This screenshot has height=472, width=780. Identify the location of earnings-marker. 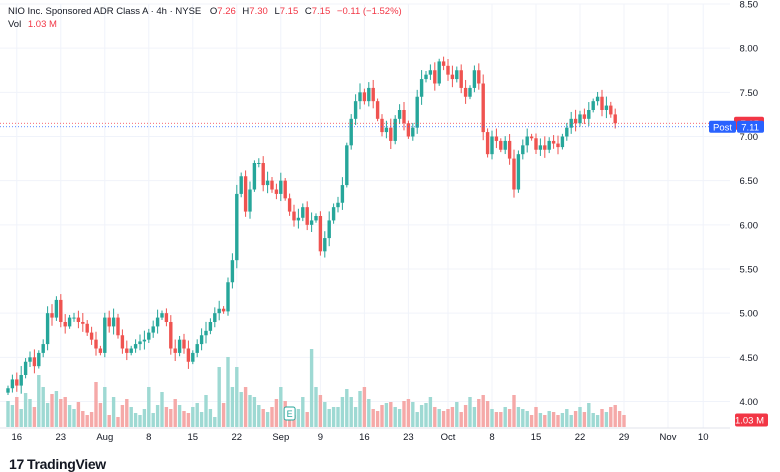
(289, 413).